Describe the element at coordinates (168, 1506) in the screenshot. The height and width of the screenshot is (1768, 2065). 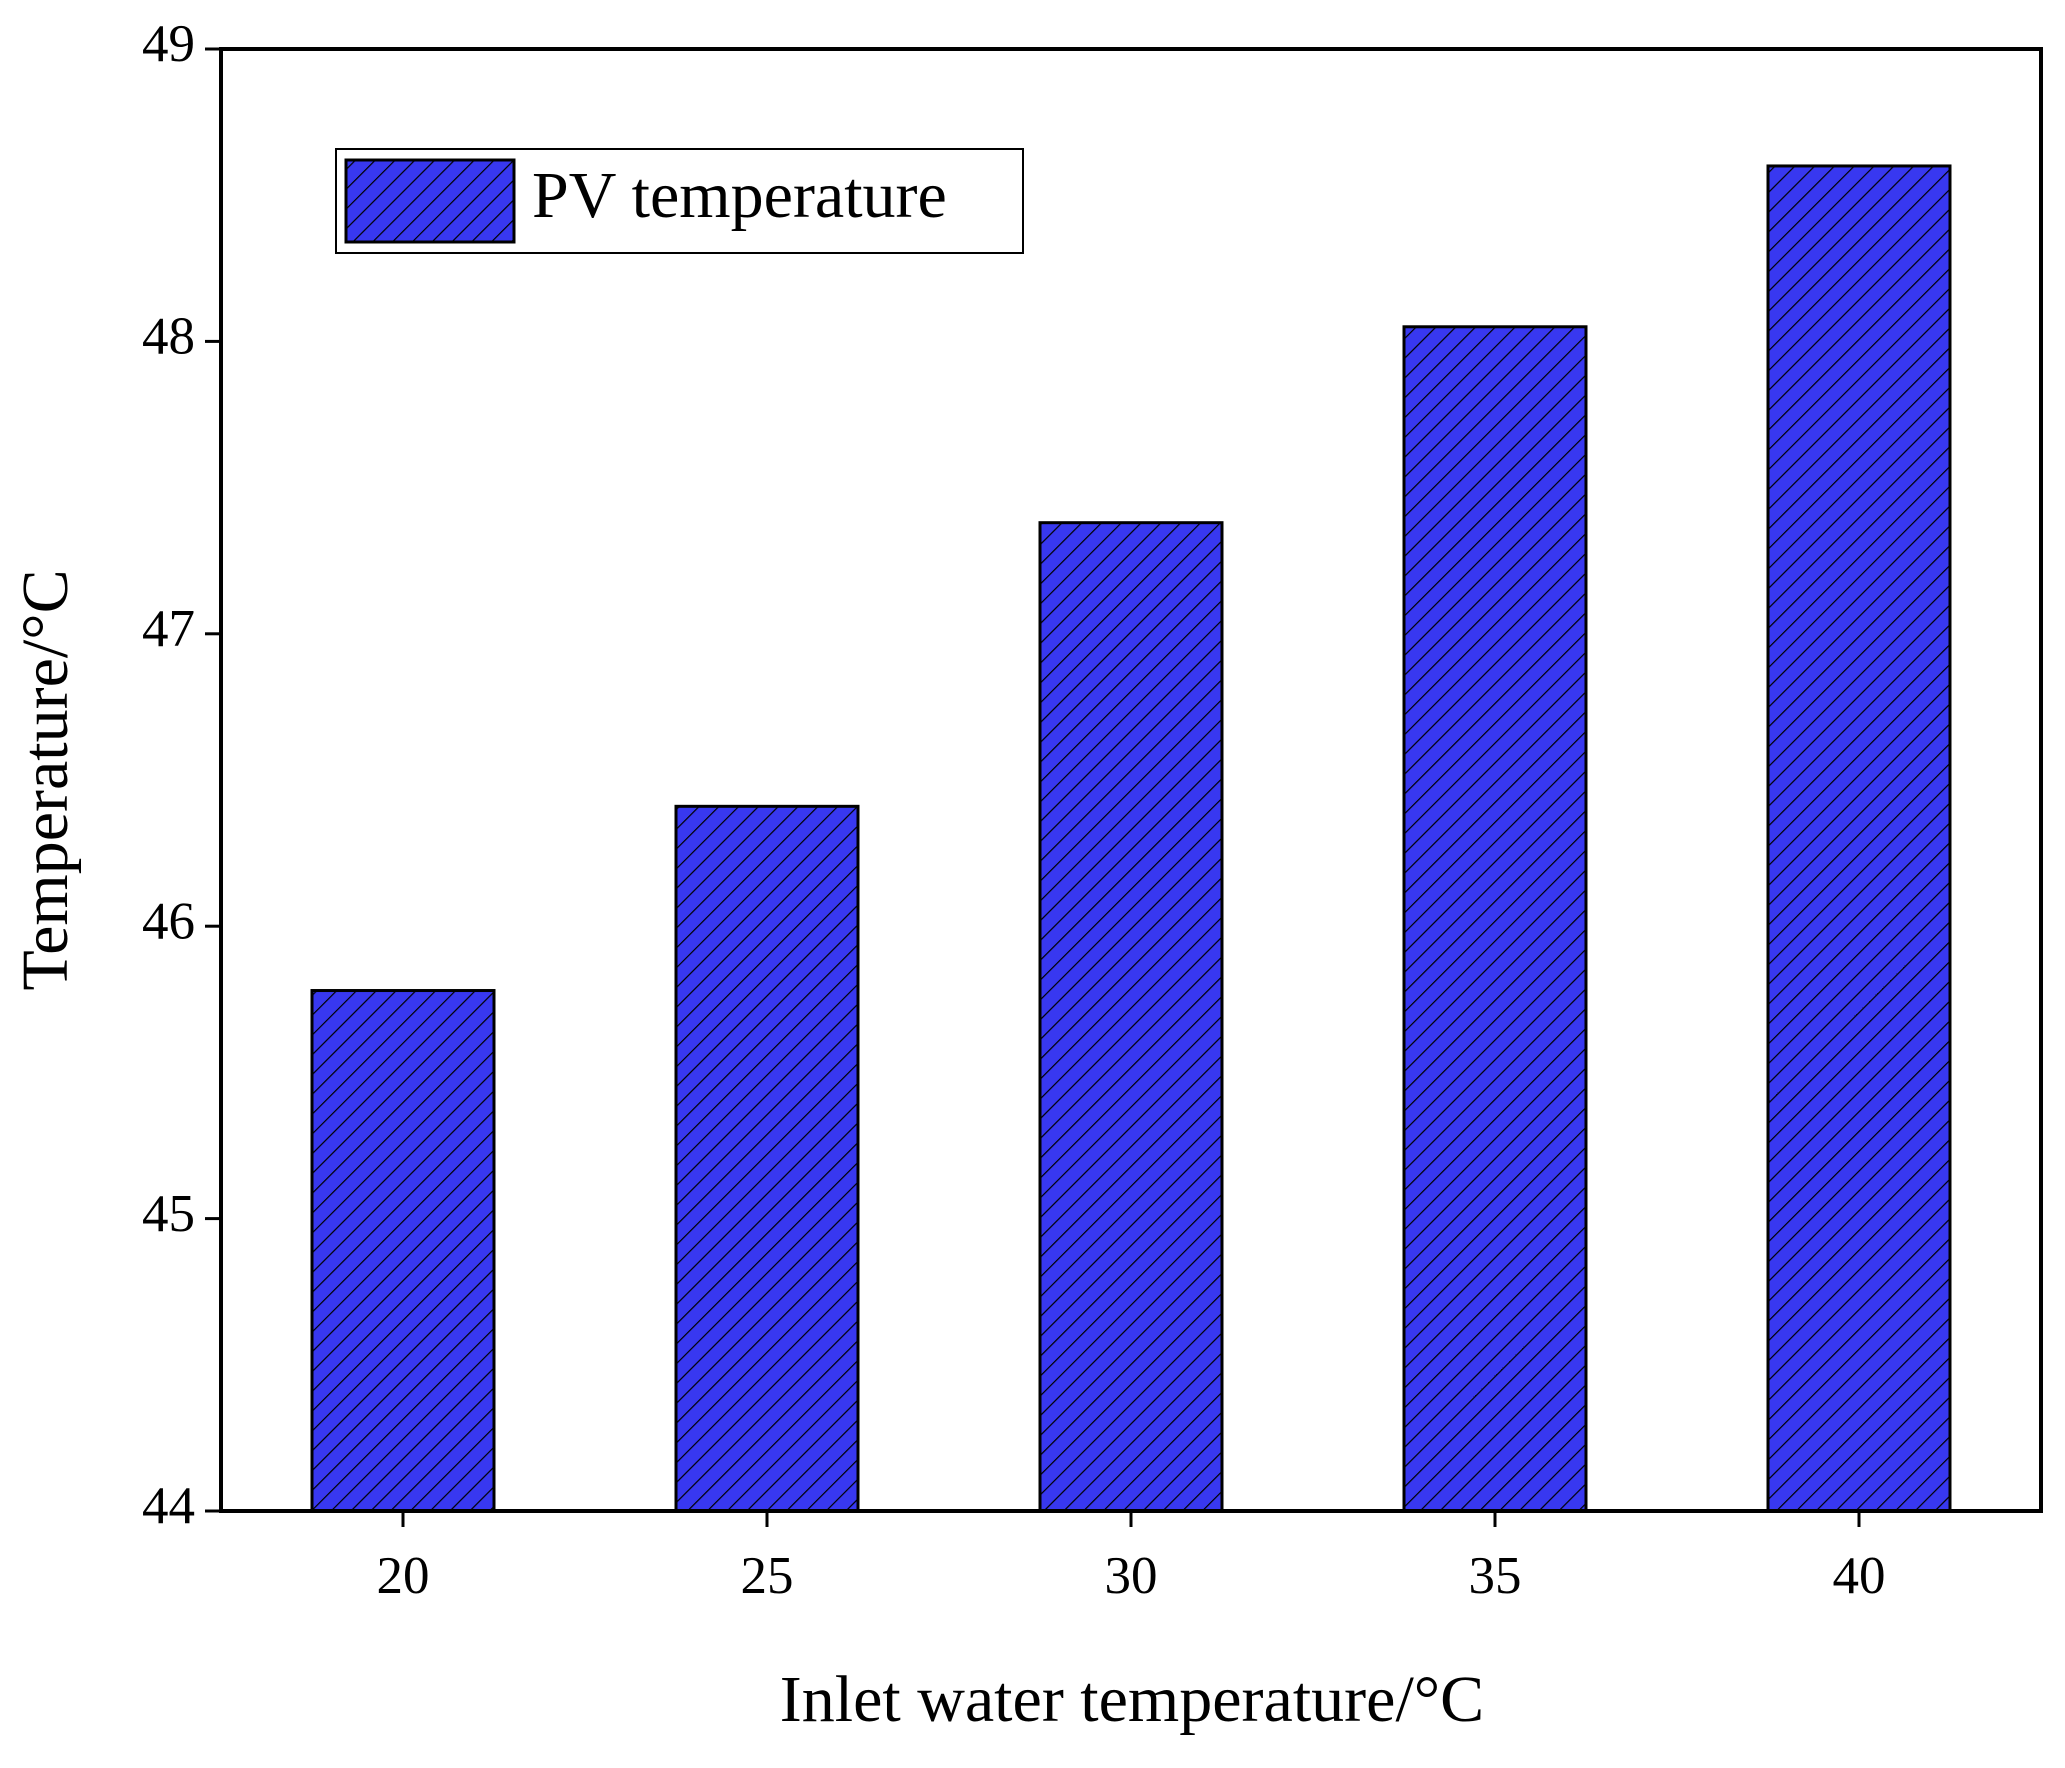
I see `y-tick-label: 44` at that location.